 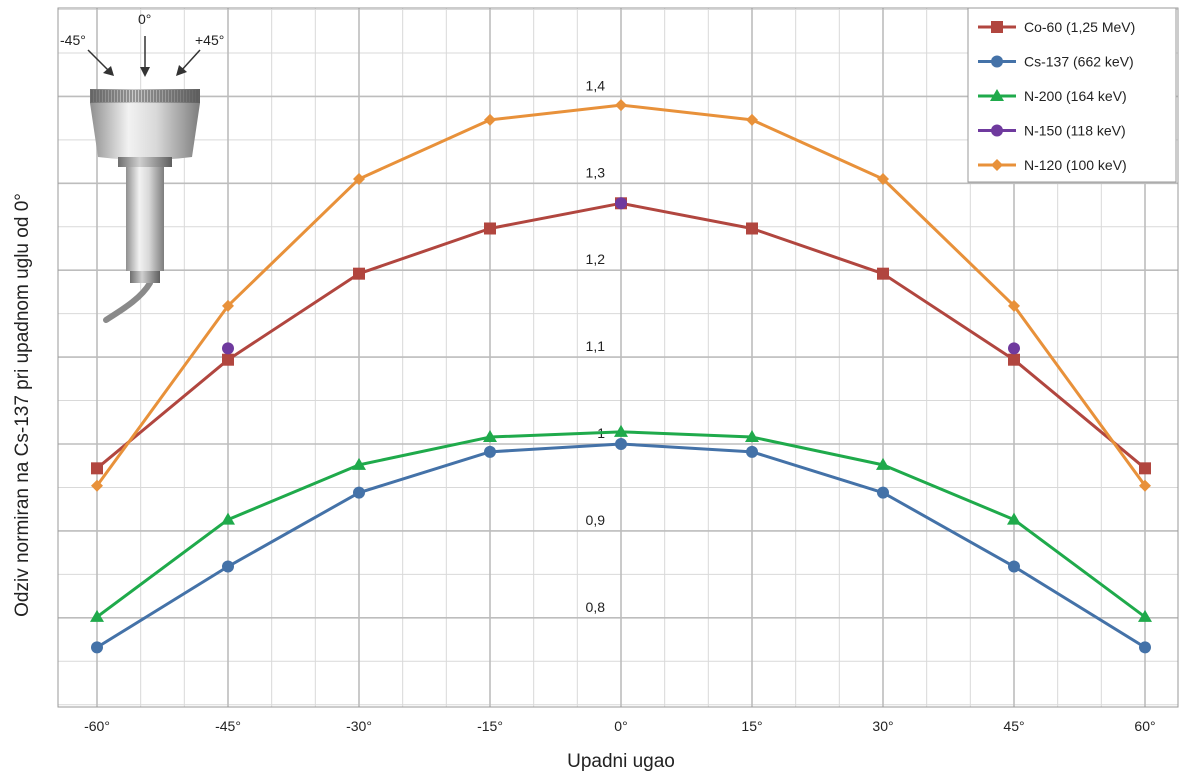 I want to click on legend-label: N-150 (118 keV), so click(x=1075, y=131).